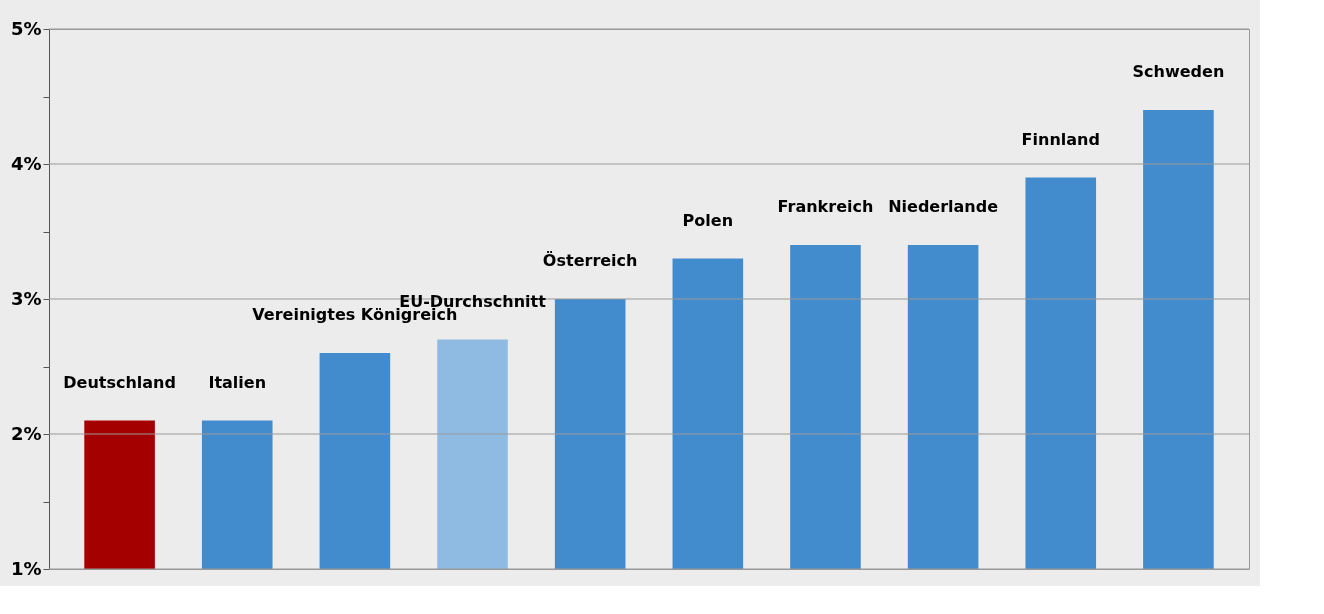  Describe the element at coordinates (590, 260) in the screenshot. I see `x-tick-label: Österreich` at that location.